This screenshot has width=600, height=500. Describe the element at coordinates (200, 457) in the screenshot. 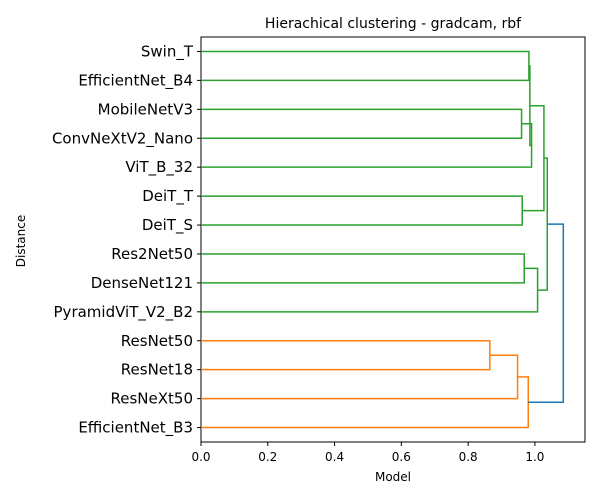

I see `x-tick-label: 0.0` at that location.